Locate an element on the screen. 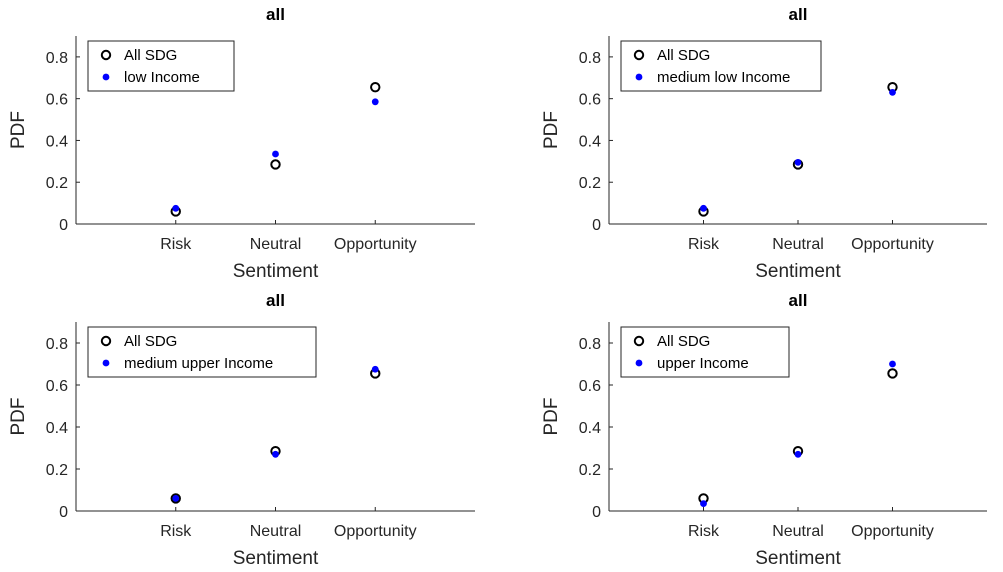 This screenshot has width=1003, height=572. legend-label: medium low Income is located at coordinates (723, 77).